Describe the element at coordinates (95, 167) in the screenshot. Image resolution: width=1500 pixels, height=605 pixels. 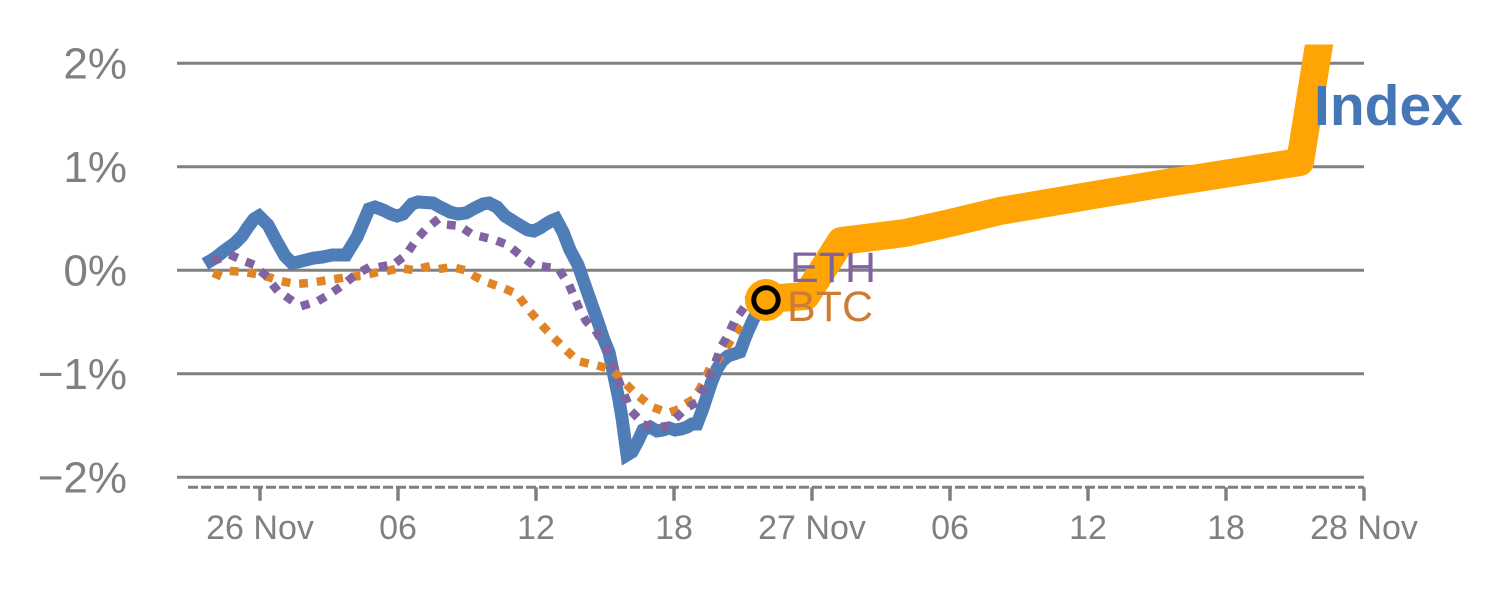
I see `svg-text: 1%` at that location.